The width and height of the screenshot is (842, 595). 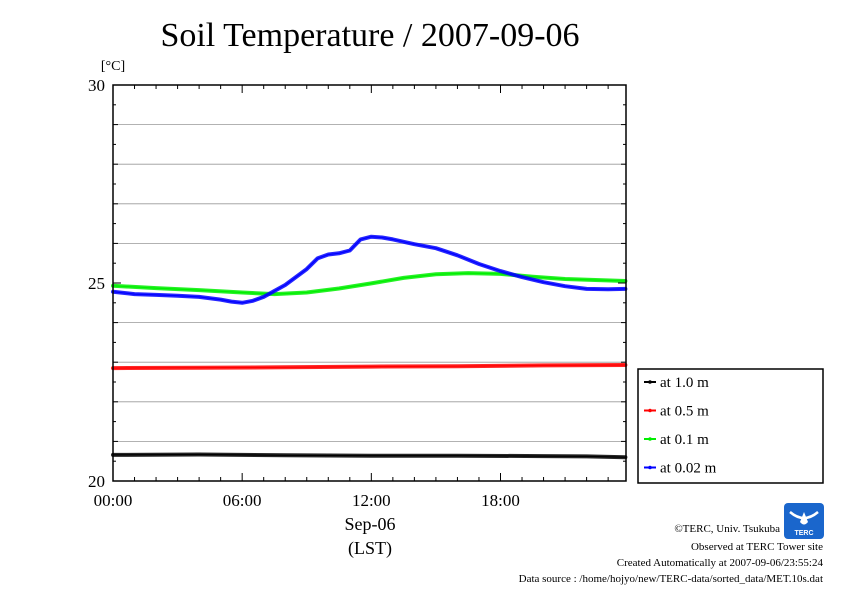 What do you see at coordinates (727, 529) in the screenshot?
I see `credit-copyright: ©TERC, Univ. Tsukuba` at bounding box center [727, 529].